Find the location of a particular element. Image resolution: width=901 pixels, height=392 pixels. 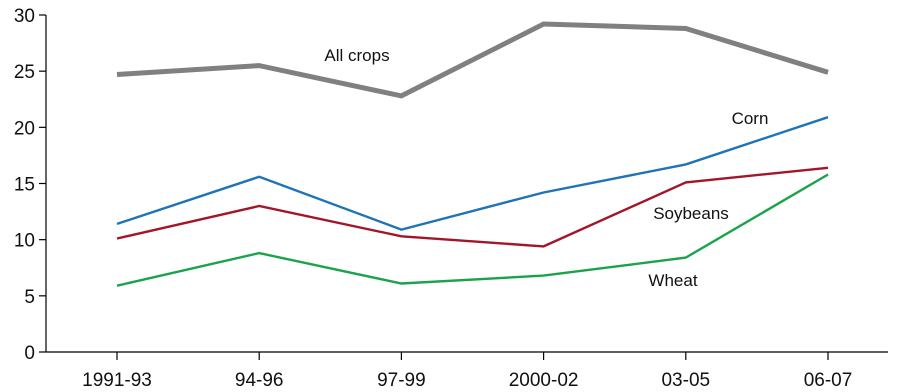

x-tick-label: 97-99 is located at coordinates (401, 380).